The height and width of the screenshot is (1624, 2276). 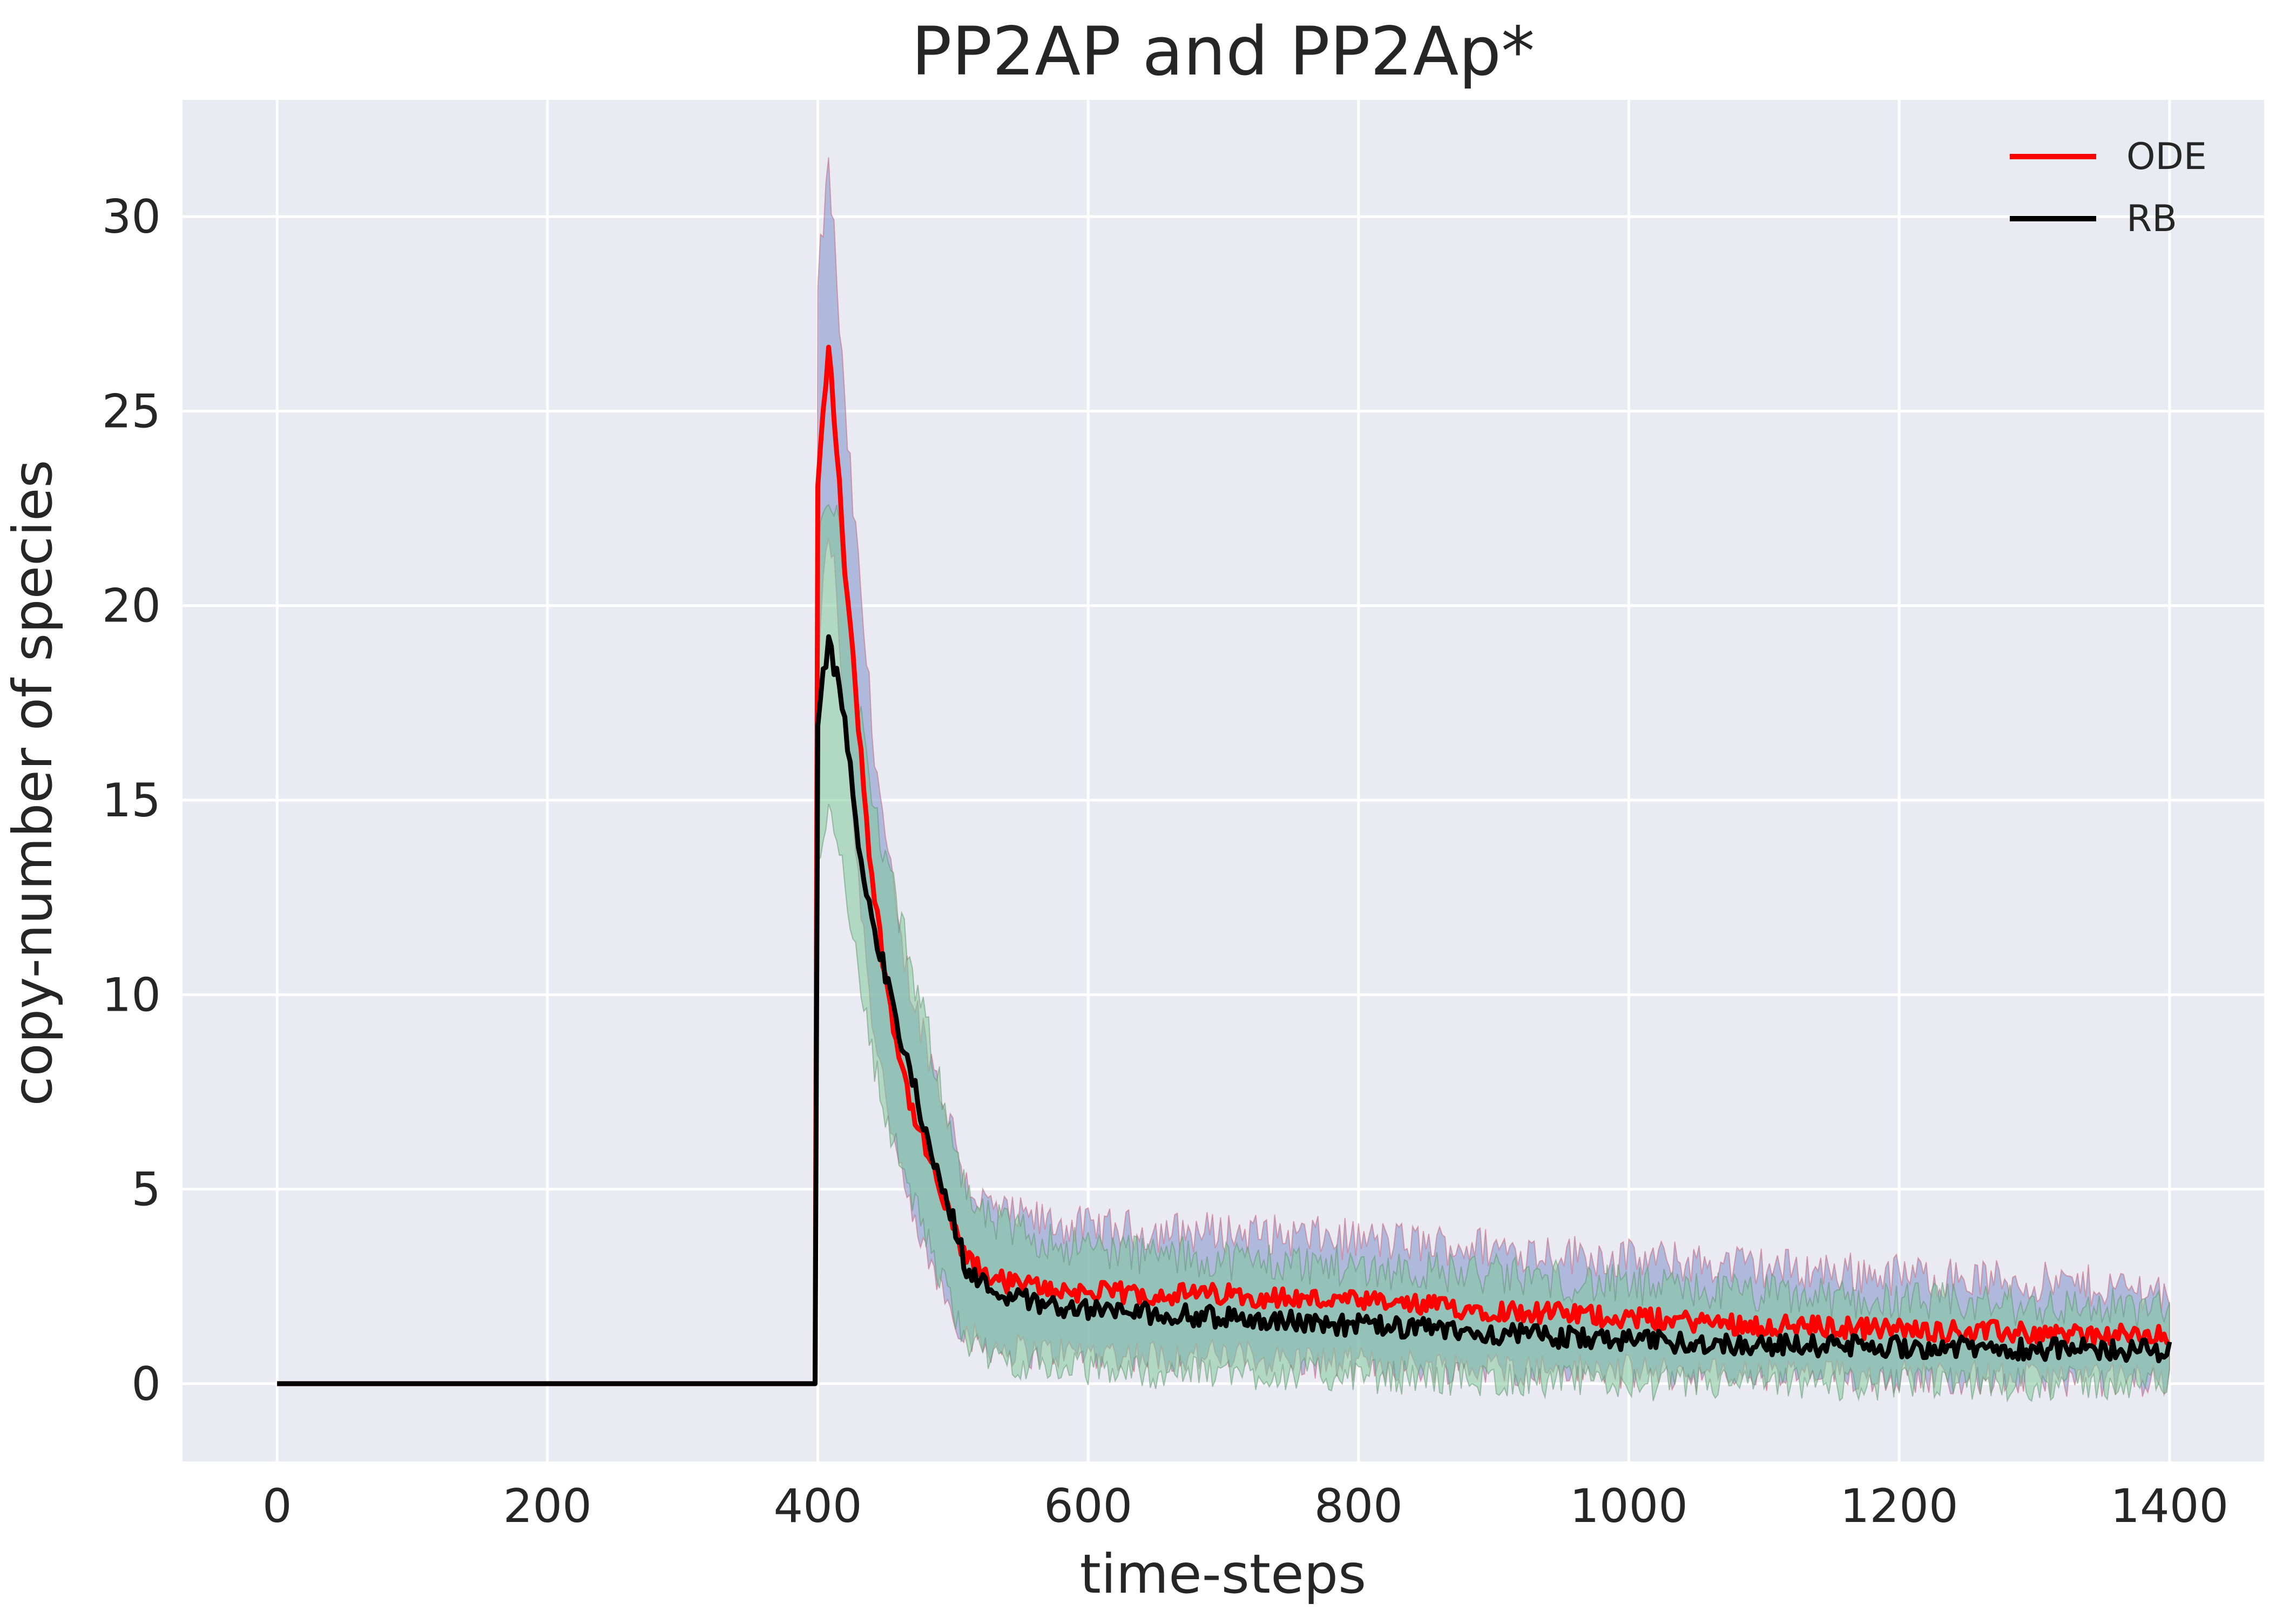 I want to click on y-tick-label: 15, so click(x=131, y=801).